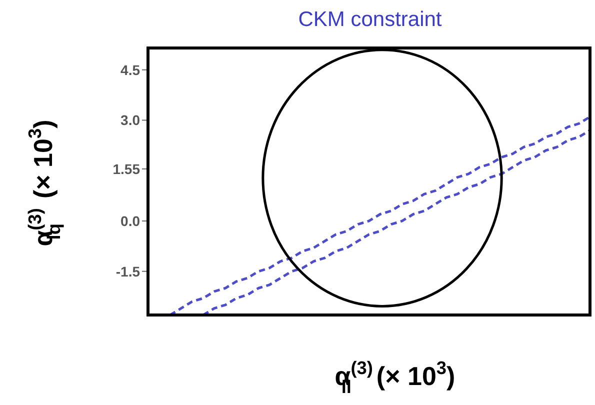  What do you see at coordinates (130, 220) in the screenshot?
I see `y-tick-label: 0.0` at bounding box center [130, 220].